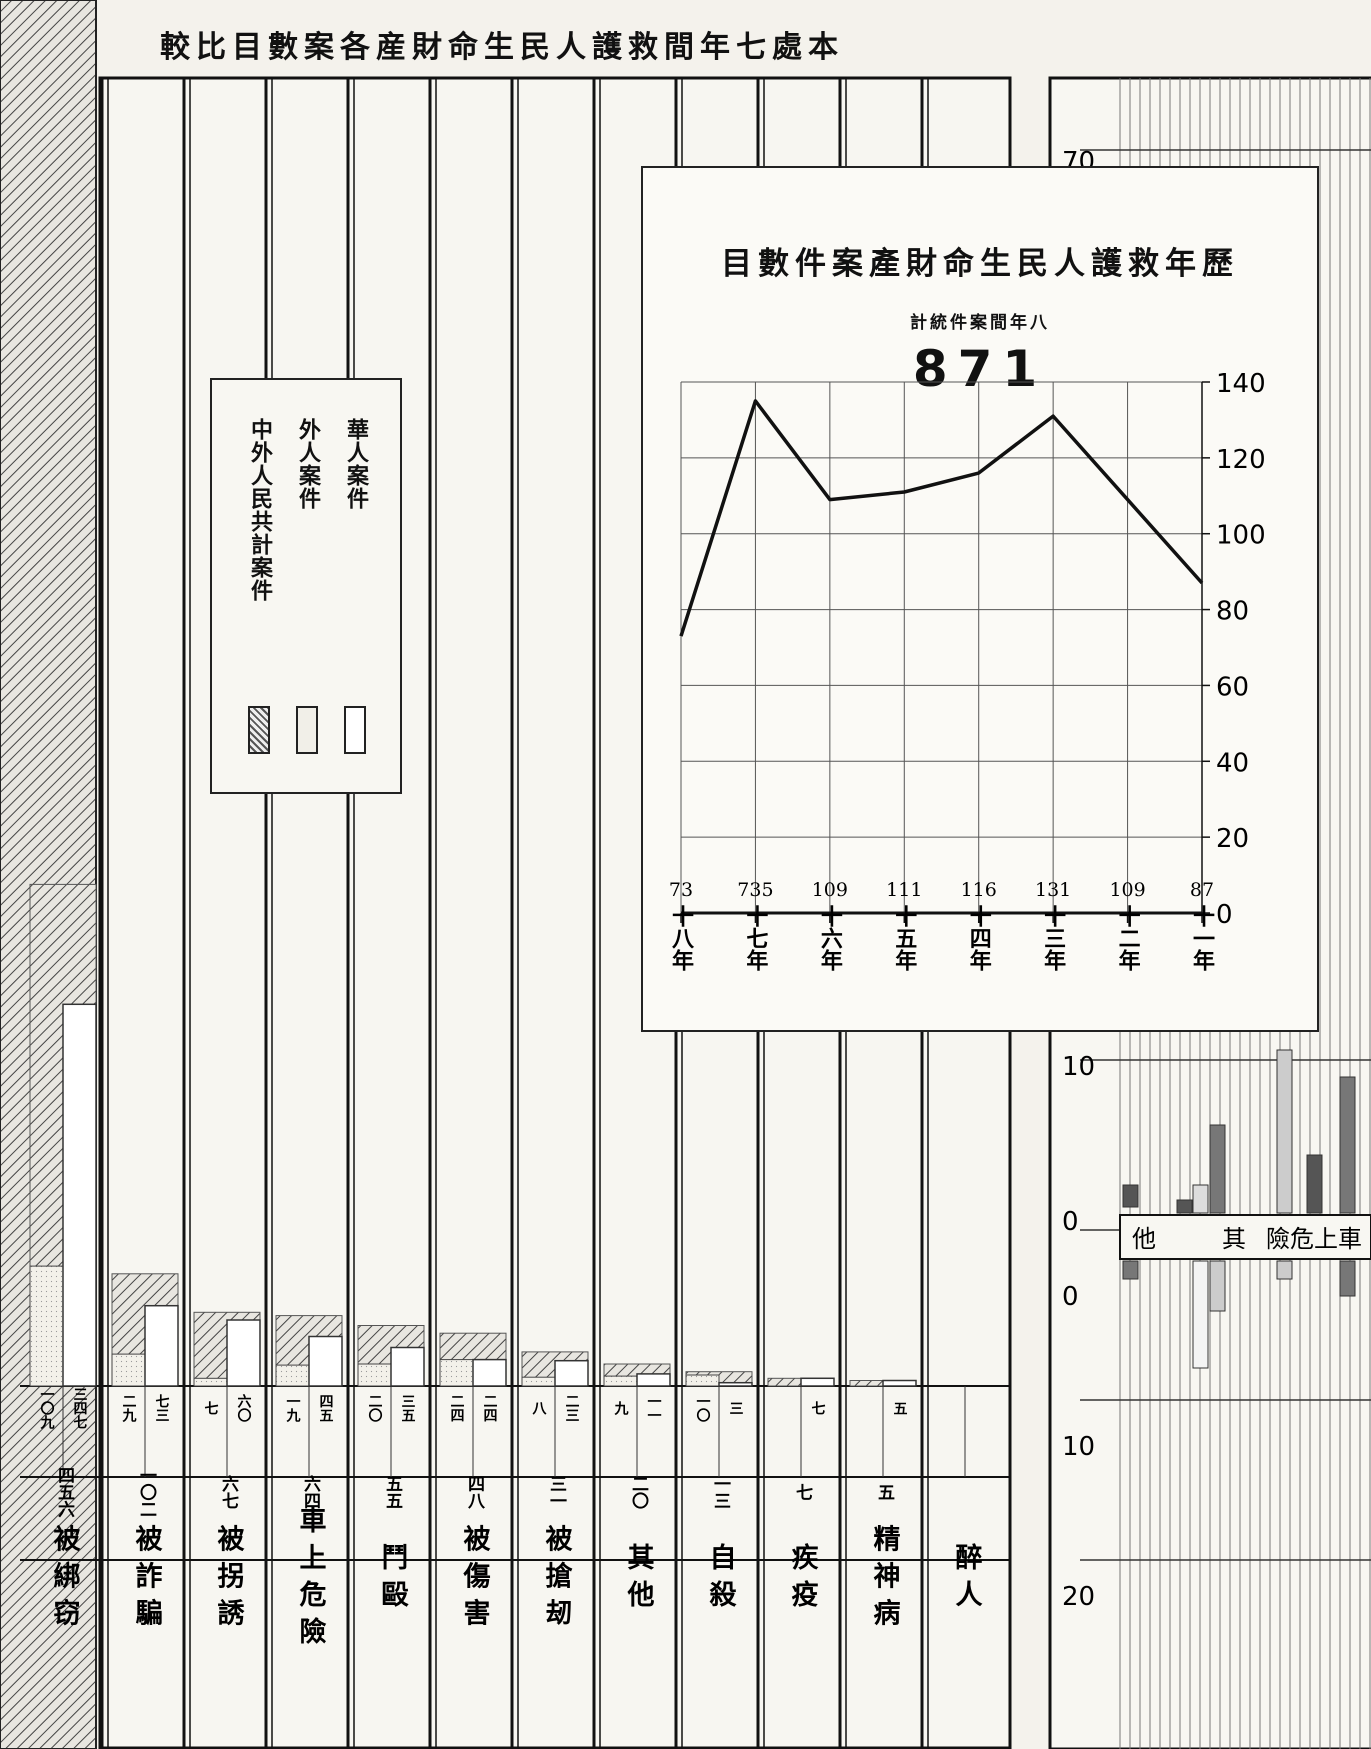  What do you see at coordinates (80, 1408) in the screenshot?
I see `cell-foreign-count: 三四七` at bounding box center [80, 1408].